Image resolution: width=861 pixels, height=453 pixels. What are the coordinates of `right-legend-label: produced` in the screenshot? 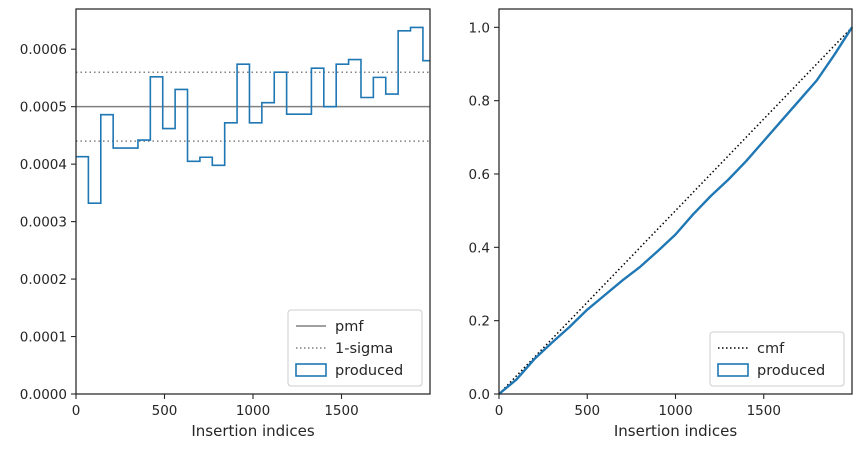 It's located at (791, 371).